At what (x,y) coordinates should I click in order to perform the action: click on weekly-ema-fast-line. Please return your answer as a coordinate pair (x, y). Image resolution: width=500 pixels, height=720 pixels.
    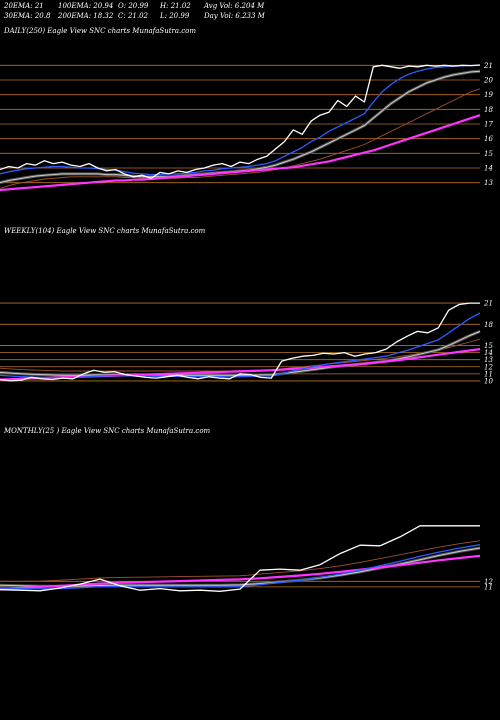
    Looking at the image, I should click on (240, 345).